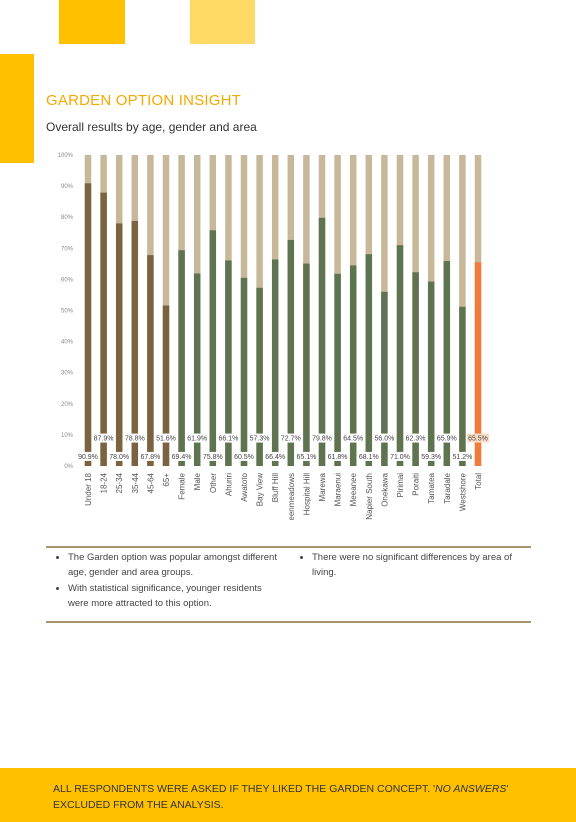 This screenshot has width=576, height=822. Describe the element at coordinates (67, 405) in the screenshot. I see `y-tick-label: 20%` at that location.